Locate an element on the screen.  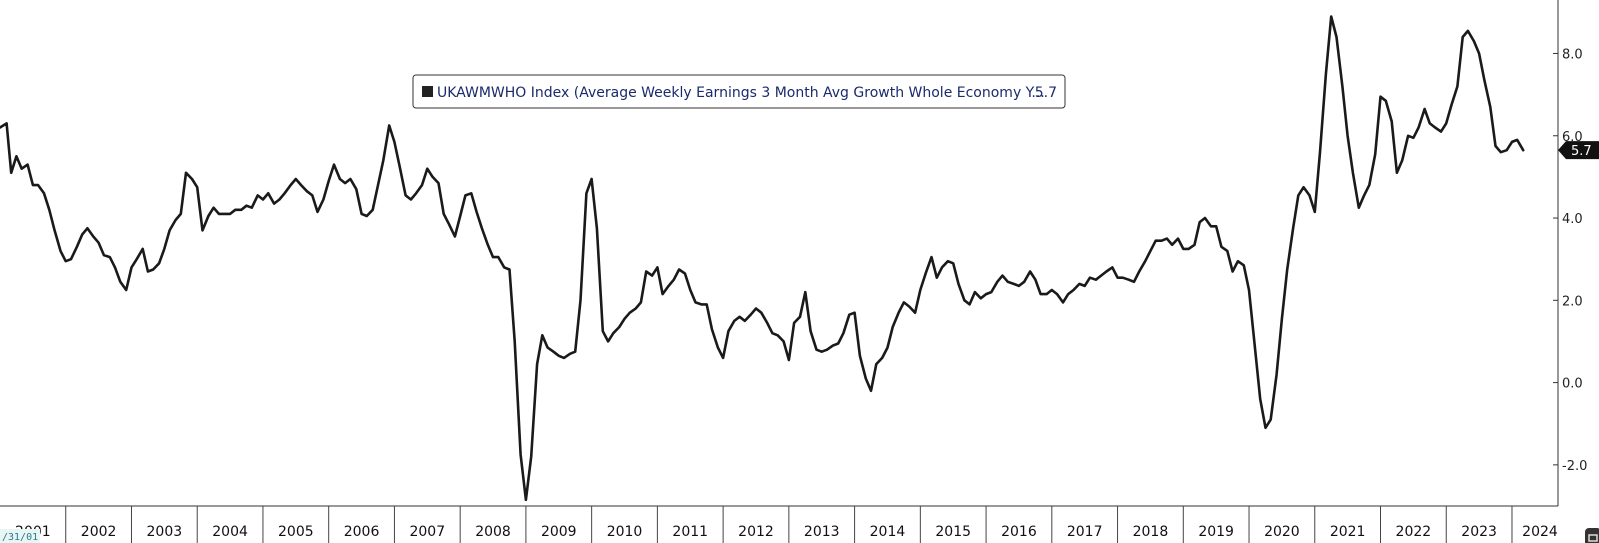
y-axis-ticks: -2.0 0.0 2.0 4.0 6.0 8.0 is located at coordinates (1570, 260).